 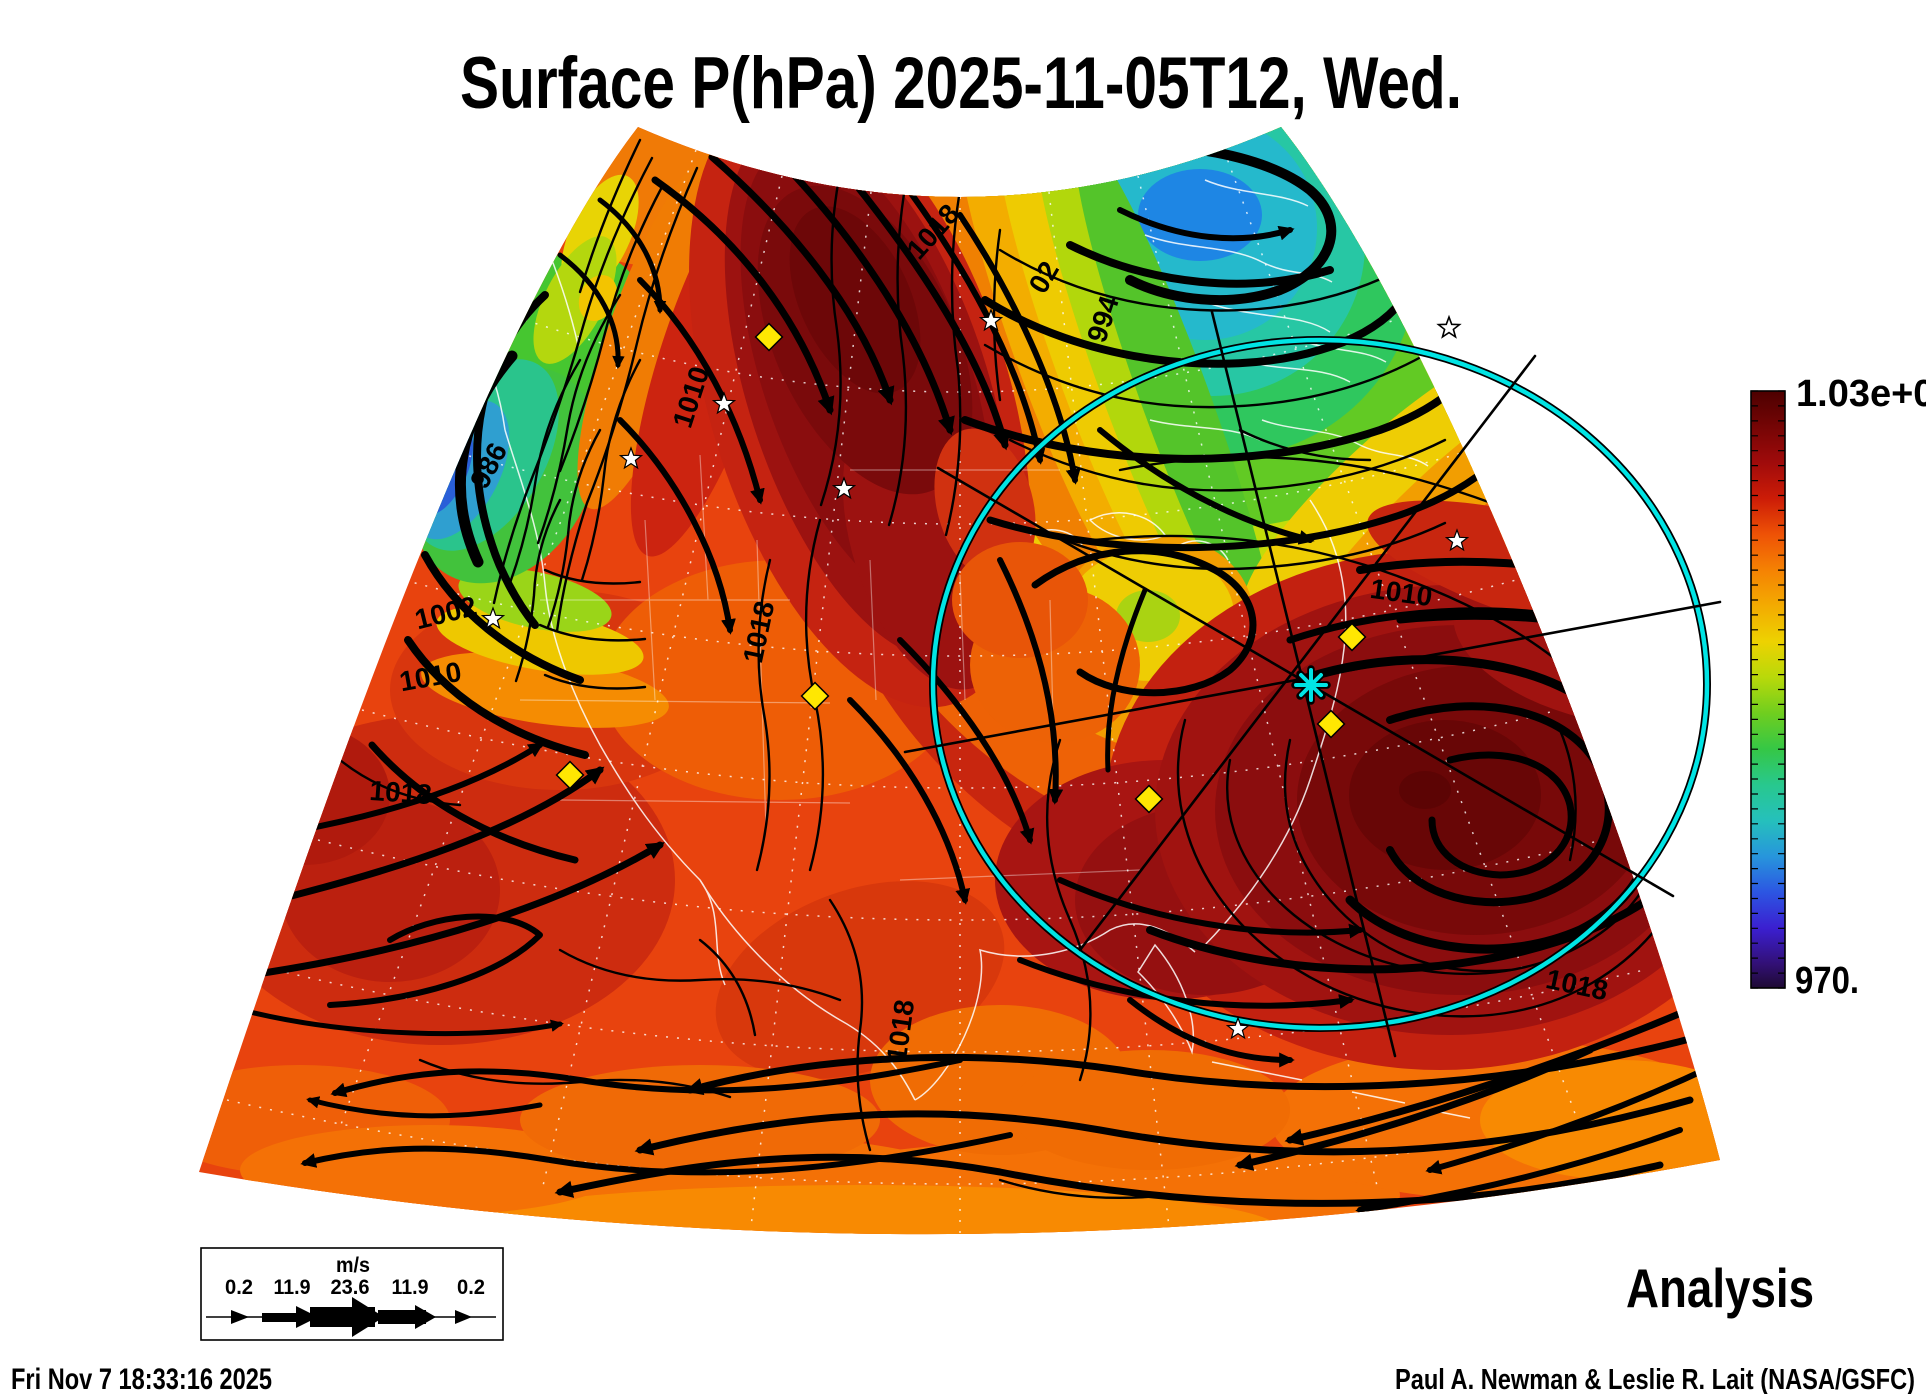 What do you see at coordinates (141, 1378) in the screenshot?
I see `svg-text: Fri Nov 7 18:33:16 2025` at bounding box center [141, 1378].